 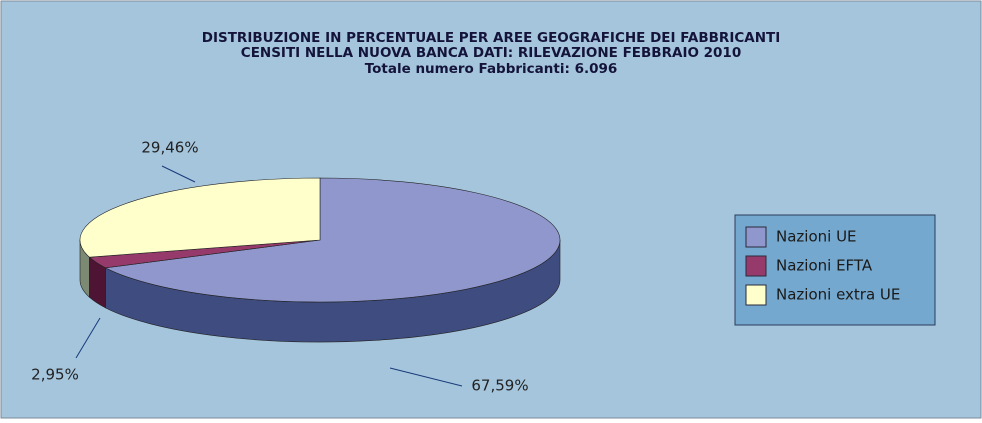 What do you see at coordinates (499, 386) in the screenshot?
I see `data-label: 67,59%` at bounding box center [499, 386].